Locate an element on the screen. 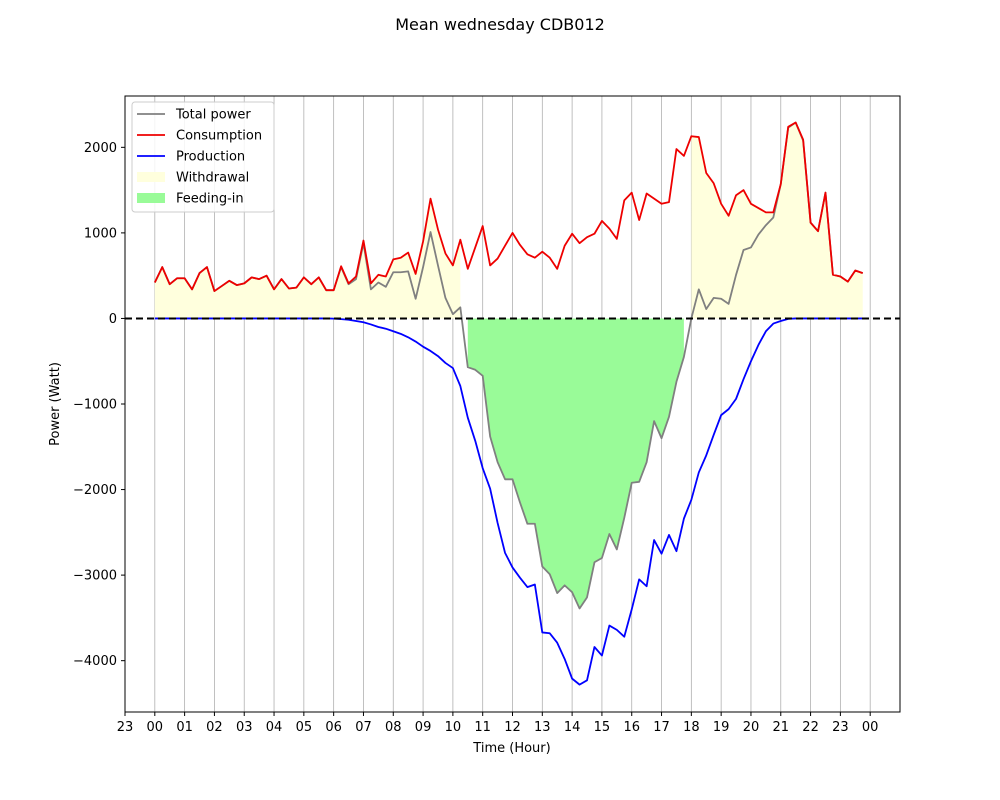 Image resolution: width=1000 pixels, height=800 pixels. legend-label-total-power: Total power is located at coordinates (213, 115).